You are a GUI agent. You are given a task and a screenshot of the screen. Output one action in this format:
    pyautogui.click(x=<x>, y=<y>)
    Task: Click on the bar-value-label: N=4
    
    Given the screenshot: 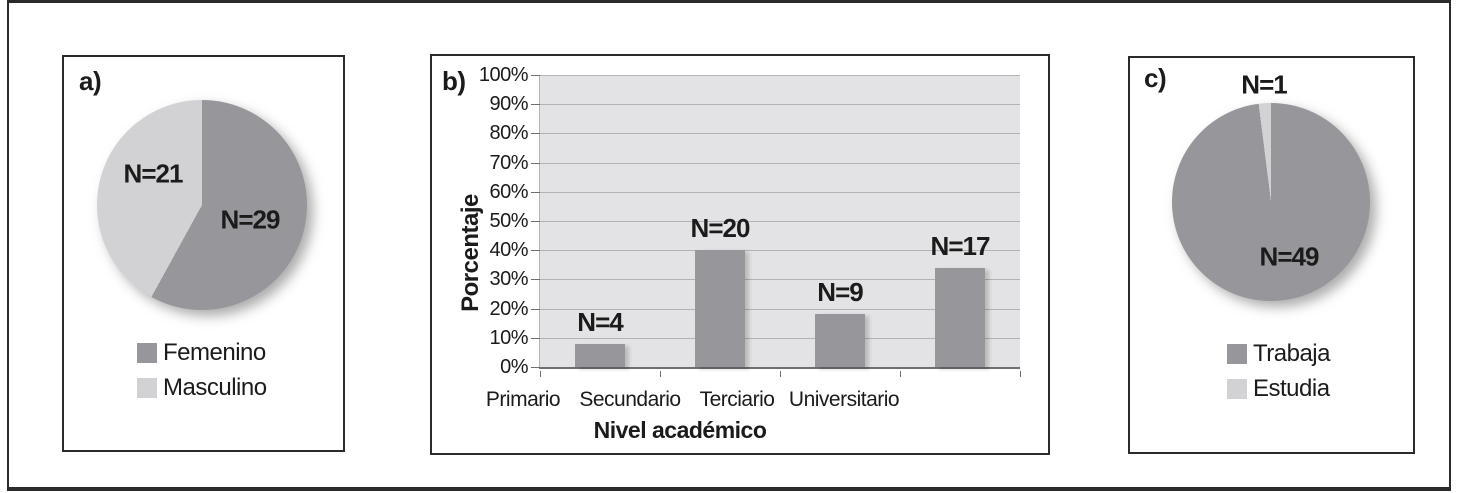 What is the action you would take?
    pyautogui.click(x=600, y=321)
    